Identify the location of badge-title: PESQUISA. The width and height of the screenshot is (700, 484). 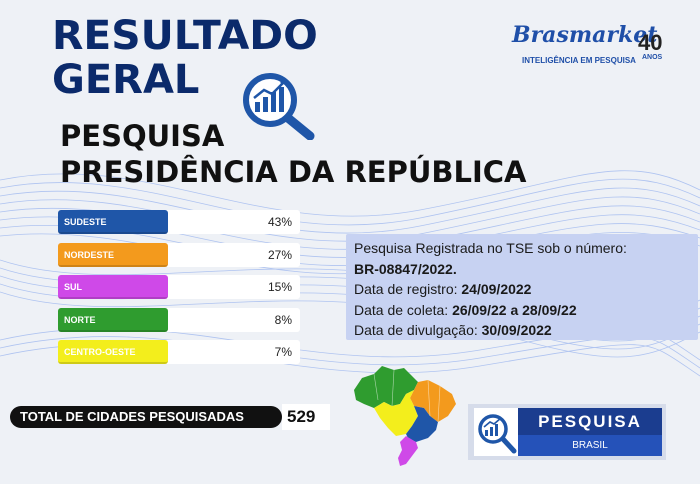
(590, 421).